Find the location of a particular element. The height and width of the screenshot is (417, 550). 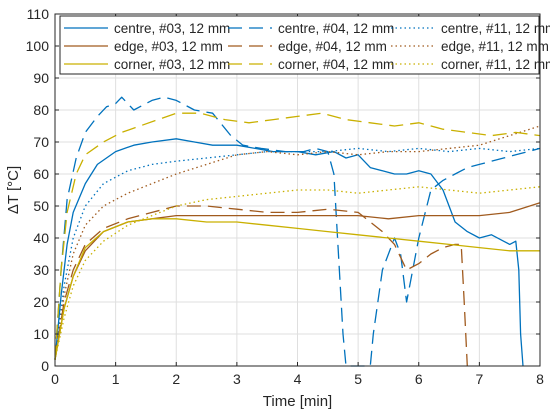

legend-box is located at coordinates (299, 45).